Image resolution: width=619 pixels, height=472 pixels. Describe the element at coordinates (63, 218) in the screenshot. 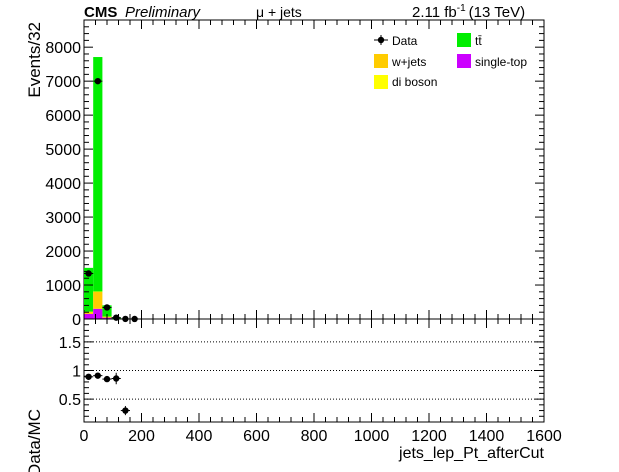

I see `top-ytick-label-3: 3000` at that location.